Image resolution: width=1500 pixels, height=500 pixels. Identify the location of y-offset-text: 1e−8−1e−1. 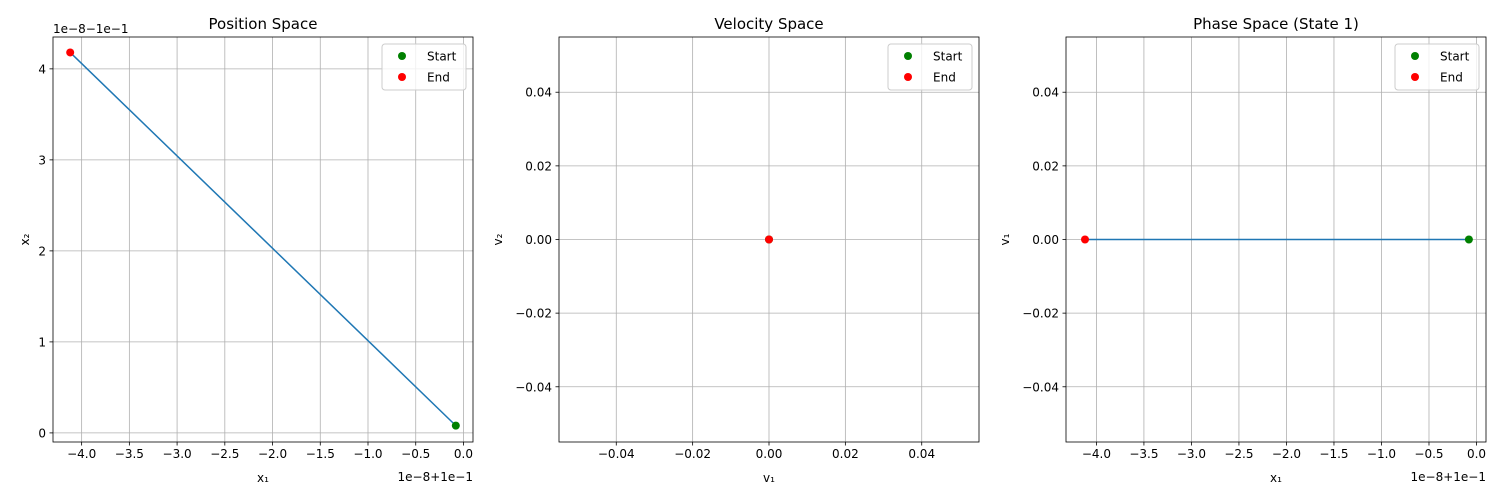
(90, 29).